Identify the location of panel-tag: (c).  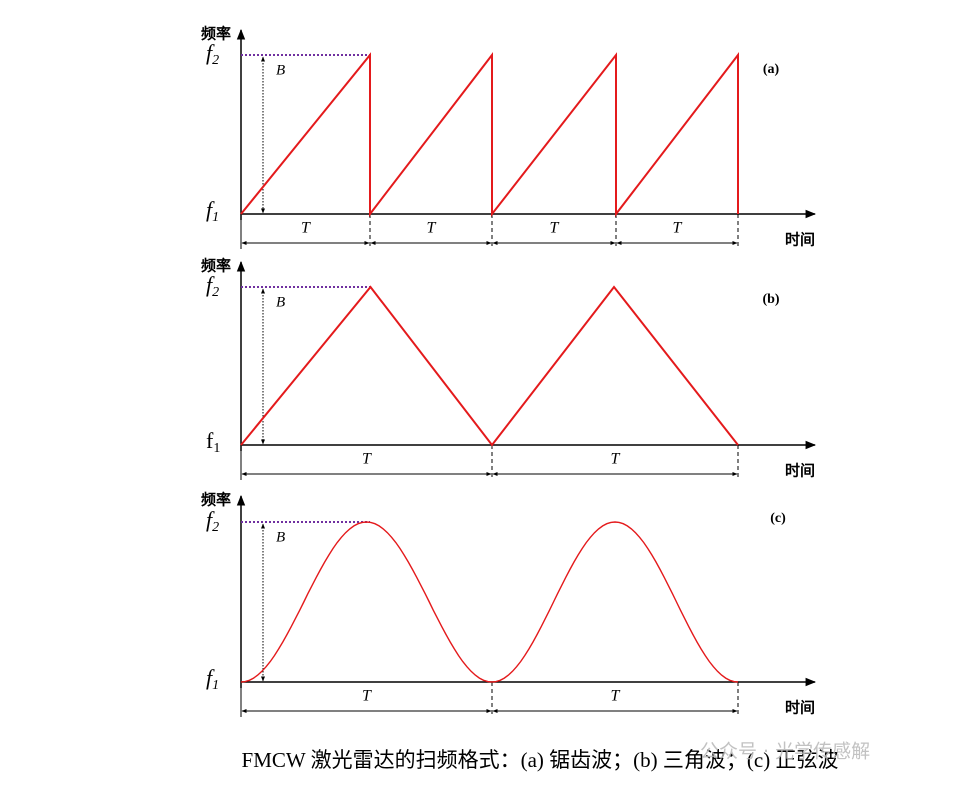
(778, 518).